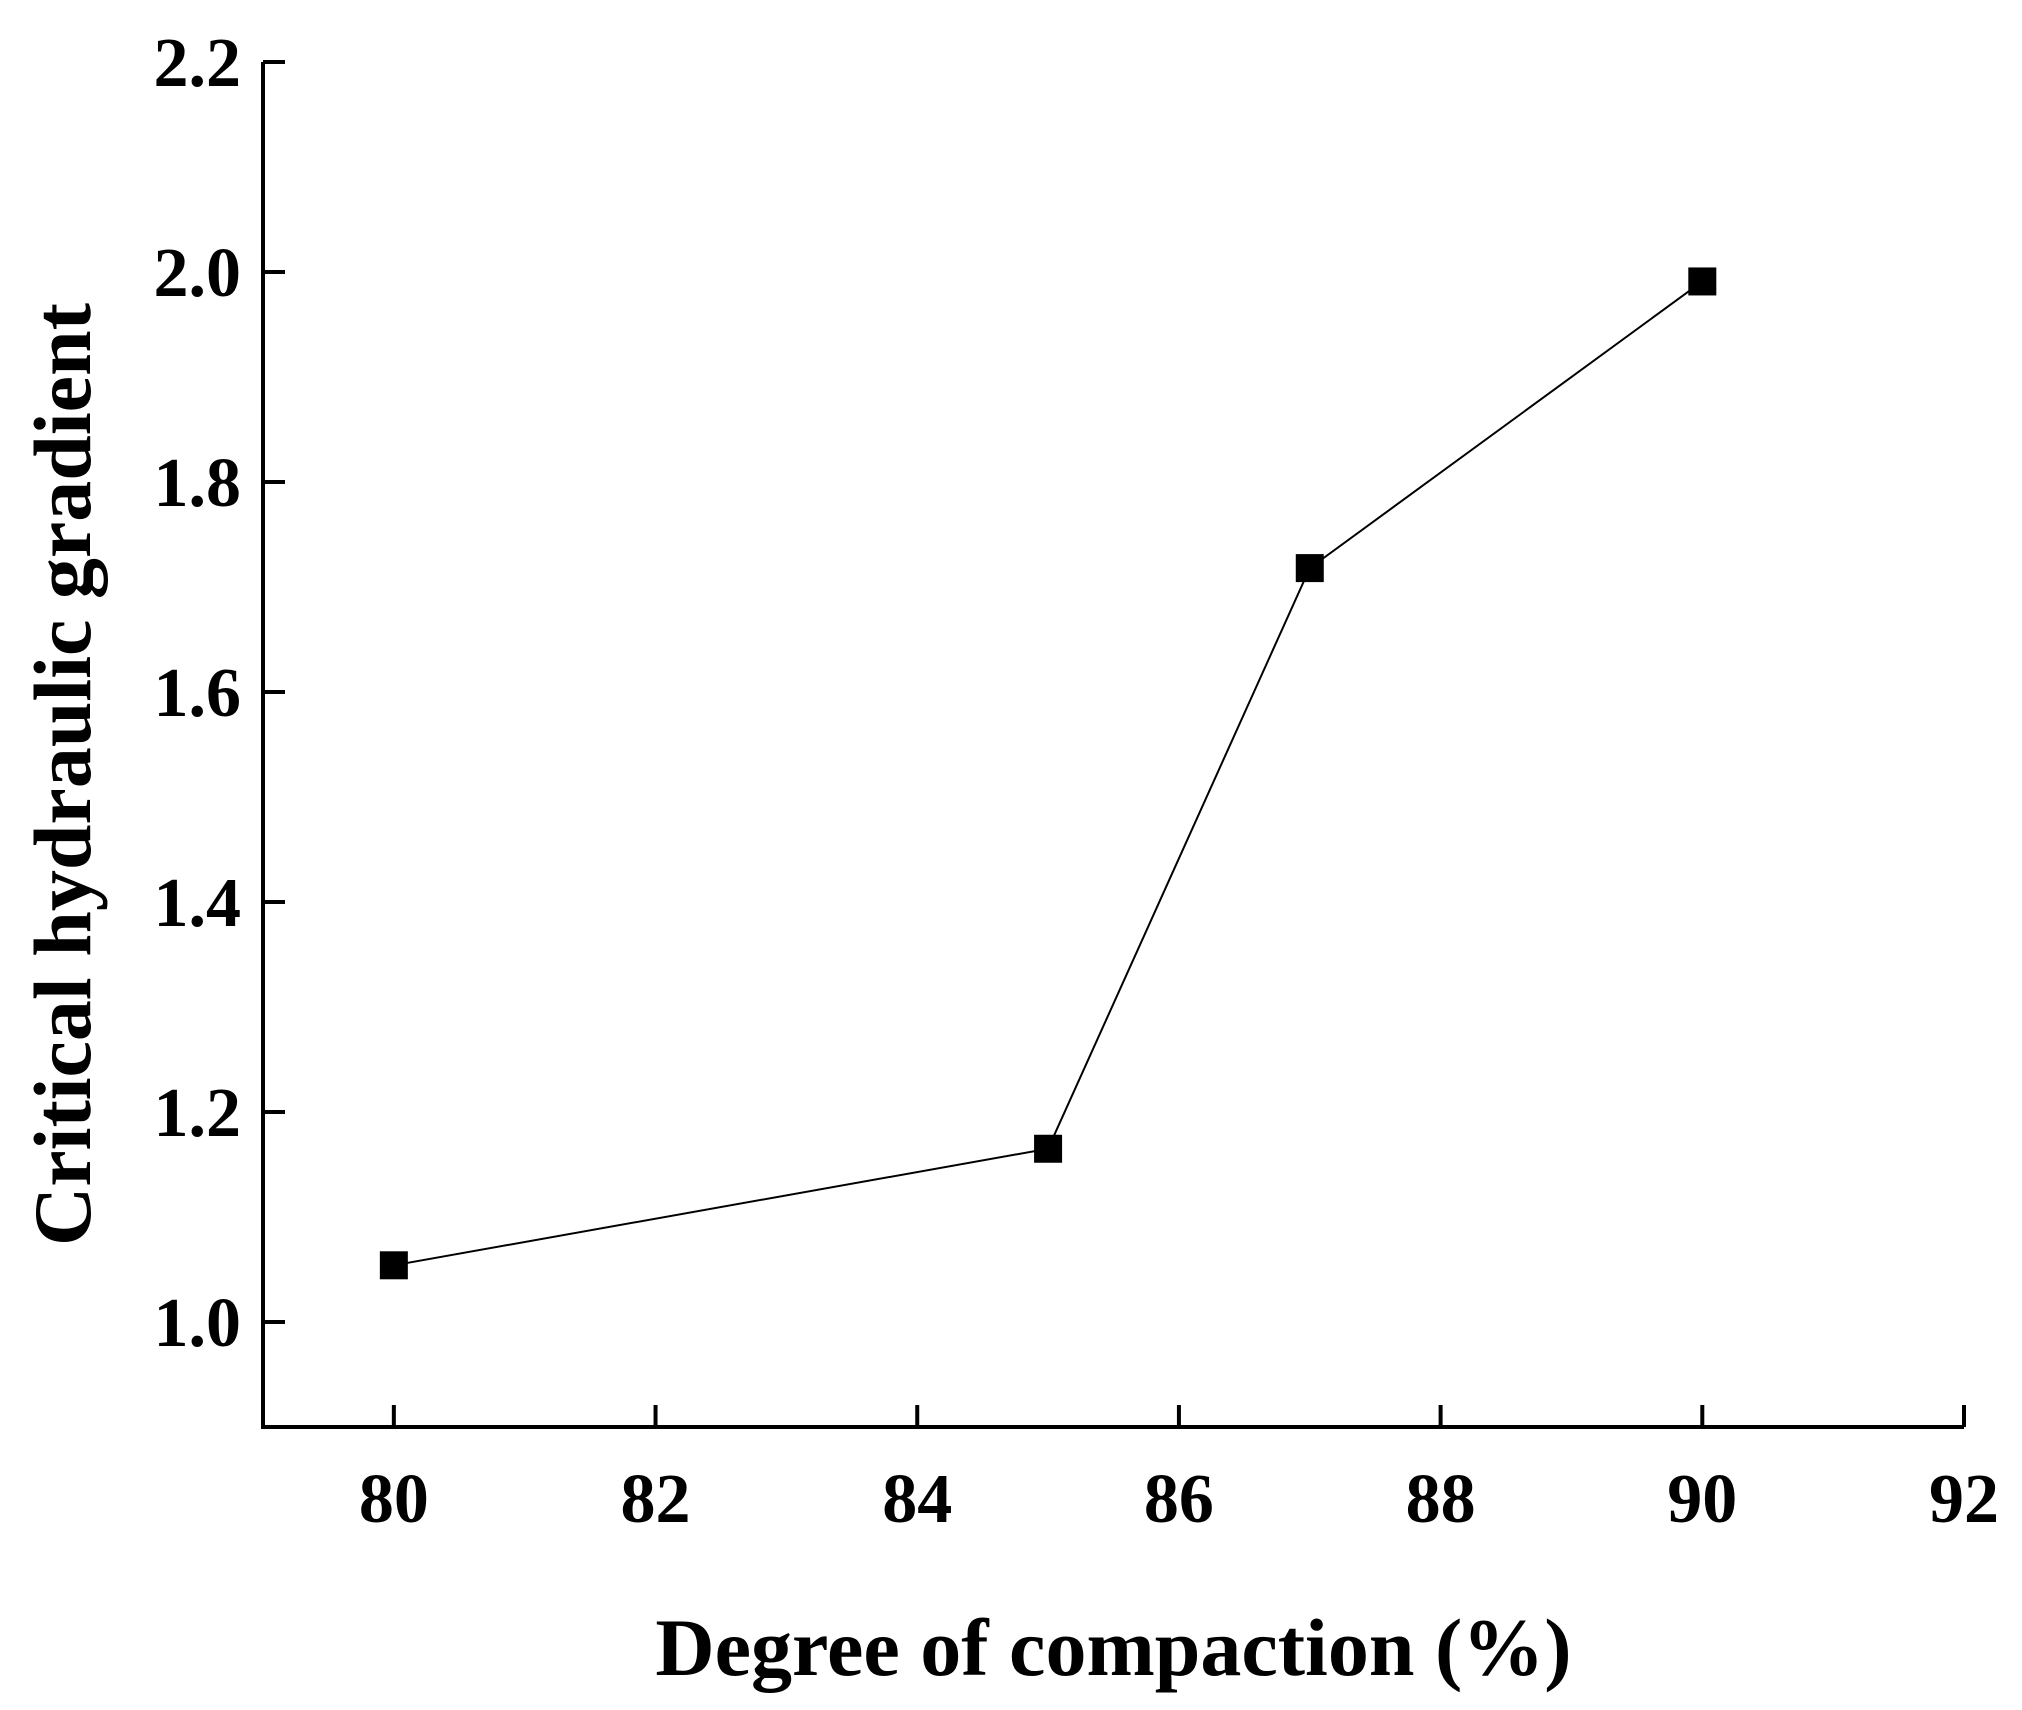 Image resolution: width=2022 pixels, height=1710 pixels. I want to click on y-tick-label: 1.8, so click(198, 483).